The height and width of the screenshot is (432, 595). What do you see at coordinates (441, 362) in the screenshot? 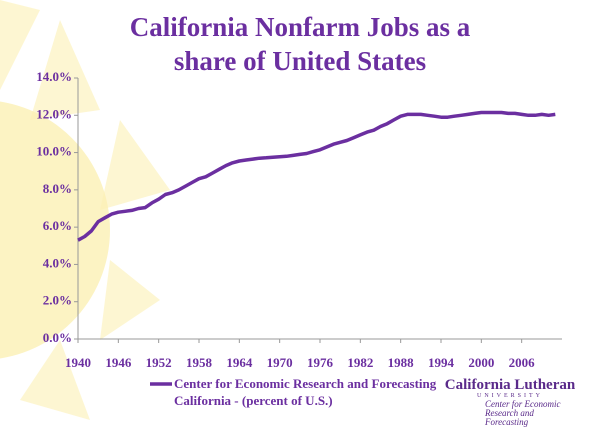
I see `x-tick-label: 1994` at bounding box center [441, 362].